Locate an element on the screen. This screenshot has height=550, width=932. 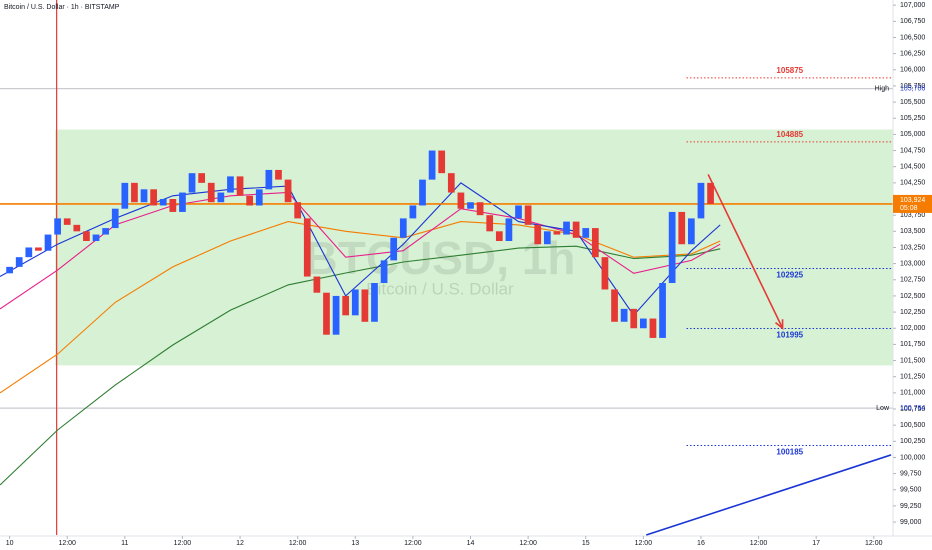
y-tick-label: 104,250 is located at coordinates (912, 183).